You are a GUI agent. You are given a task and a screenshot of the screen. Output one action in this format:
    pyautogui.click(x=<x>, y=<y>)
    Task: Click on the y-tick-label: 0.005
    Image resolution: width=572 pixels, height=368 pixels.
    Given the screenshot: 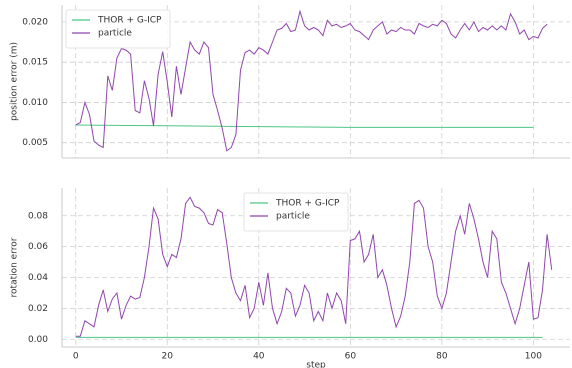 What is the action you would take?
    pyautogui.click(x=35, y=143)
    